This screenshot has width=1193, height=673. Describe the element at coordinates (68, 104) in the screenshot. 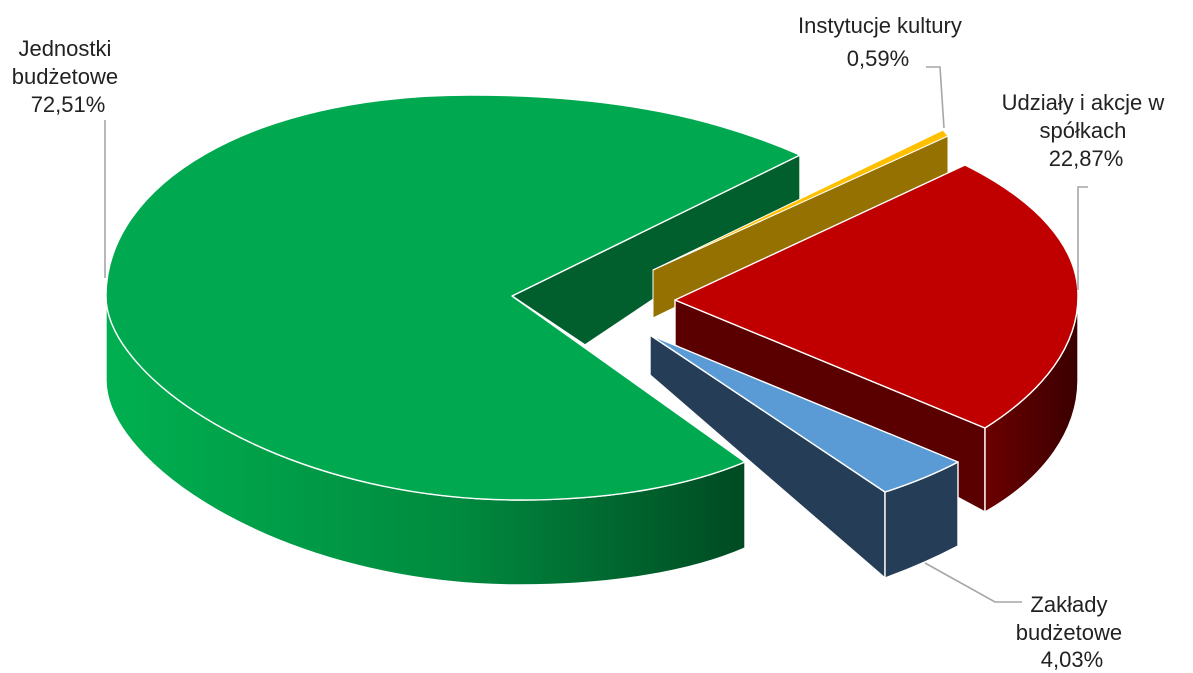

I see `label-jednostki-value: 72,51%` at that location.